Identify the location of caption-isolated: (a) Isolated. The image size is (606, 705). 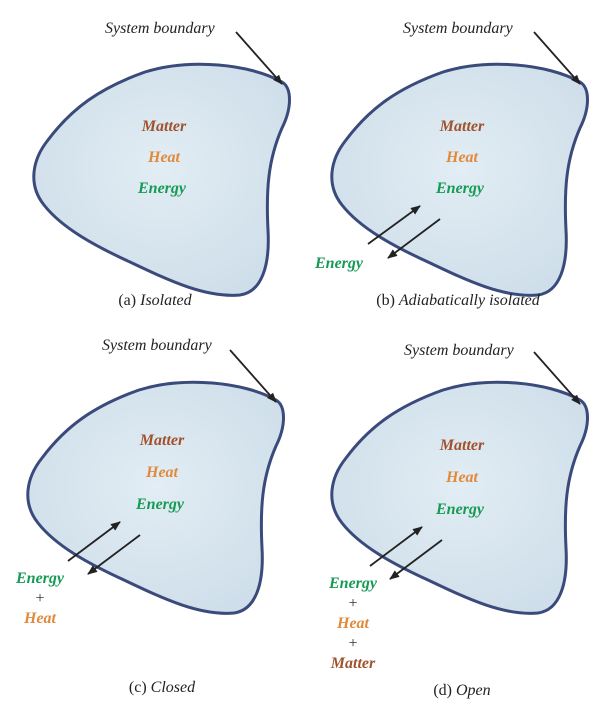
(155, 300).